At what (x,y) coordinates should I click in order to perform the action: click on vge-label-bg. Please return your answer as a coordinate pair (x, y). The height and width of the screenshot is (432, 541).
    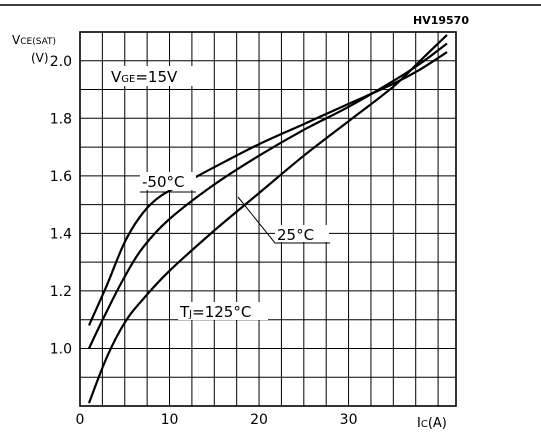
    Looking at the image, I should click on (156, 76).